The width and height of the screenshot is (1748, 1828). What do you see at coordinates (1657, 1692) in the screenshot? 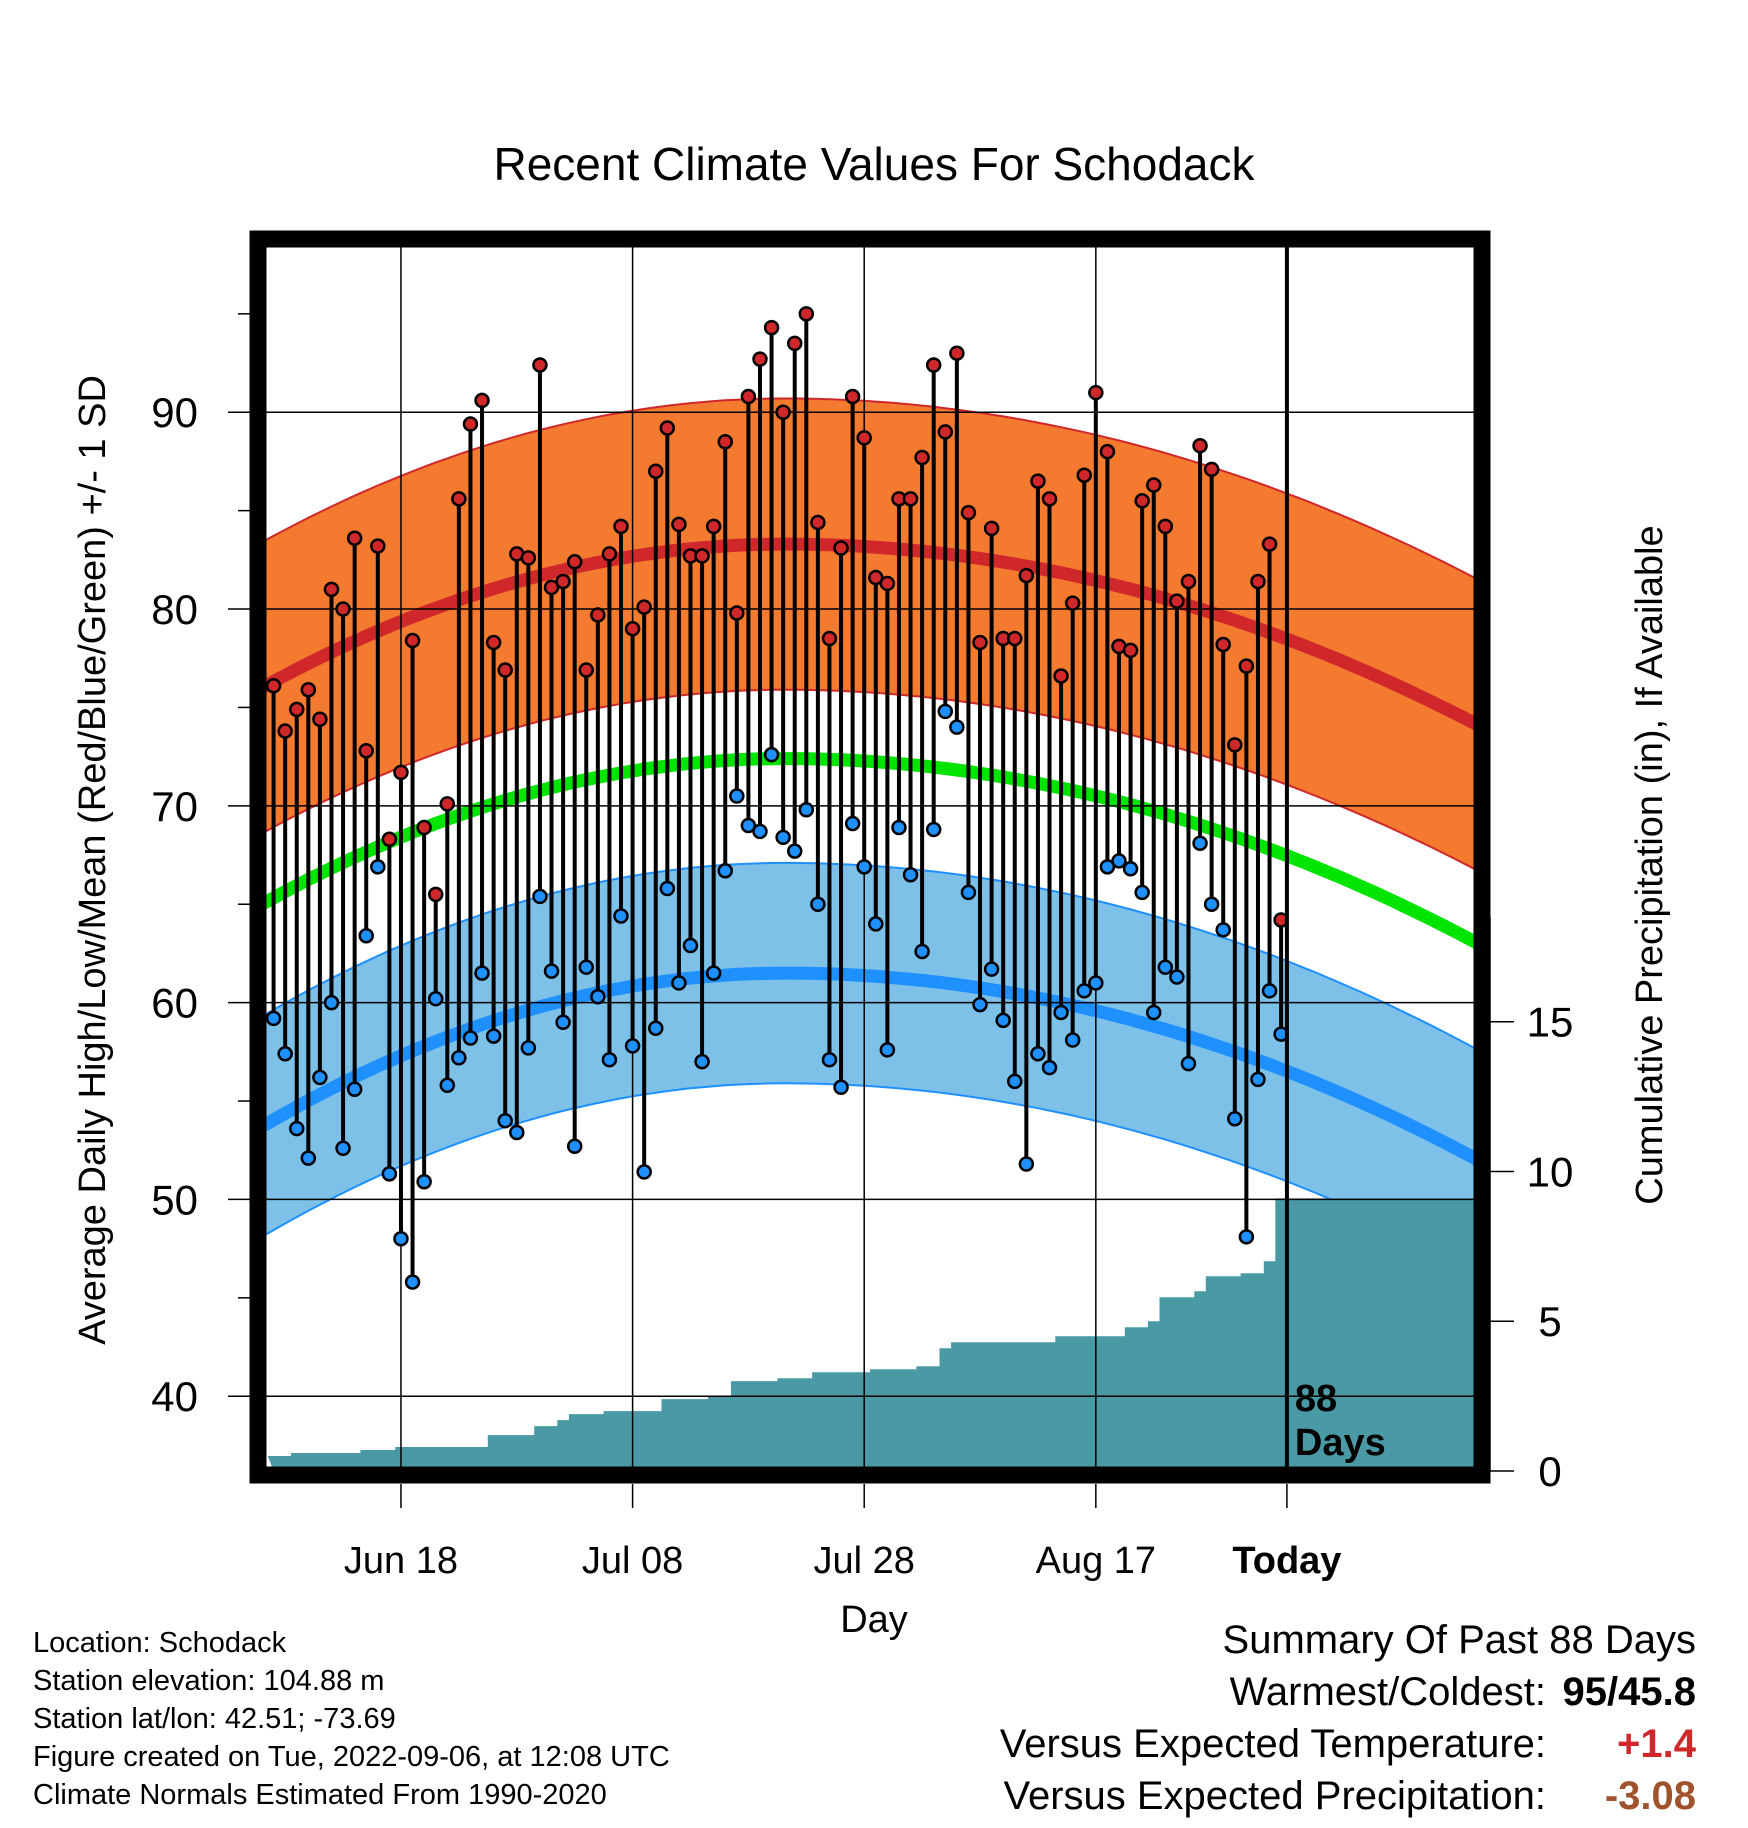
I see `coldest-value: 45.8` at bounding box center [1657, 1692].